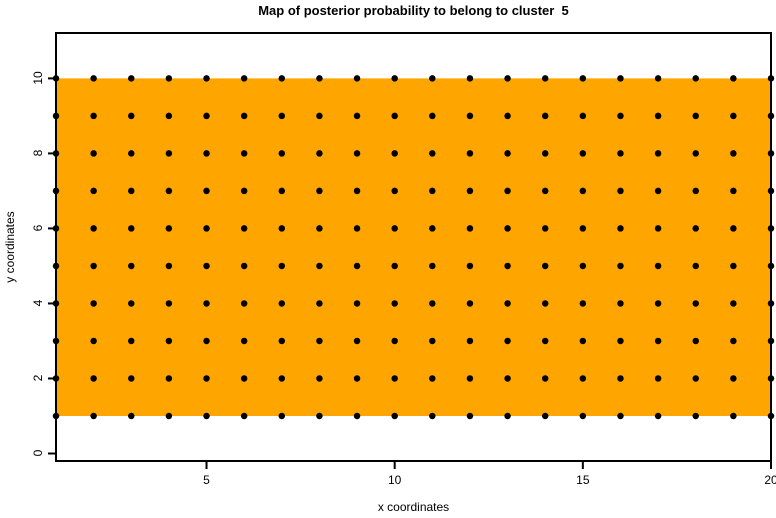 This screenshot has width=776, height=518. What do you see at coordinates (38, 228) in the screenshot?
I see `y-tick-label: 6` at bounding box center [38, 228].